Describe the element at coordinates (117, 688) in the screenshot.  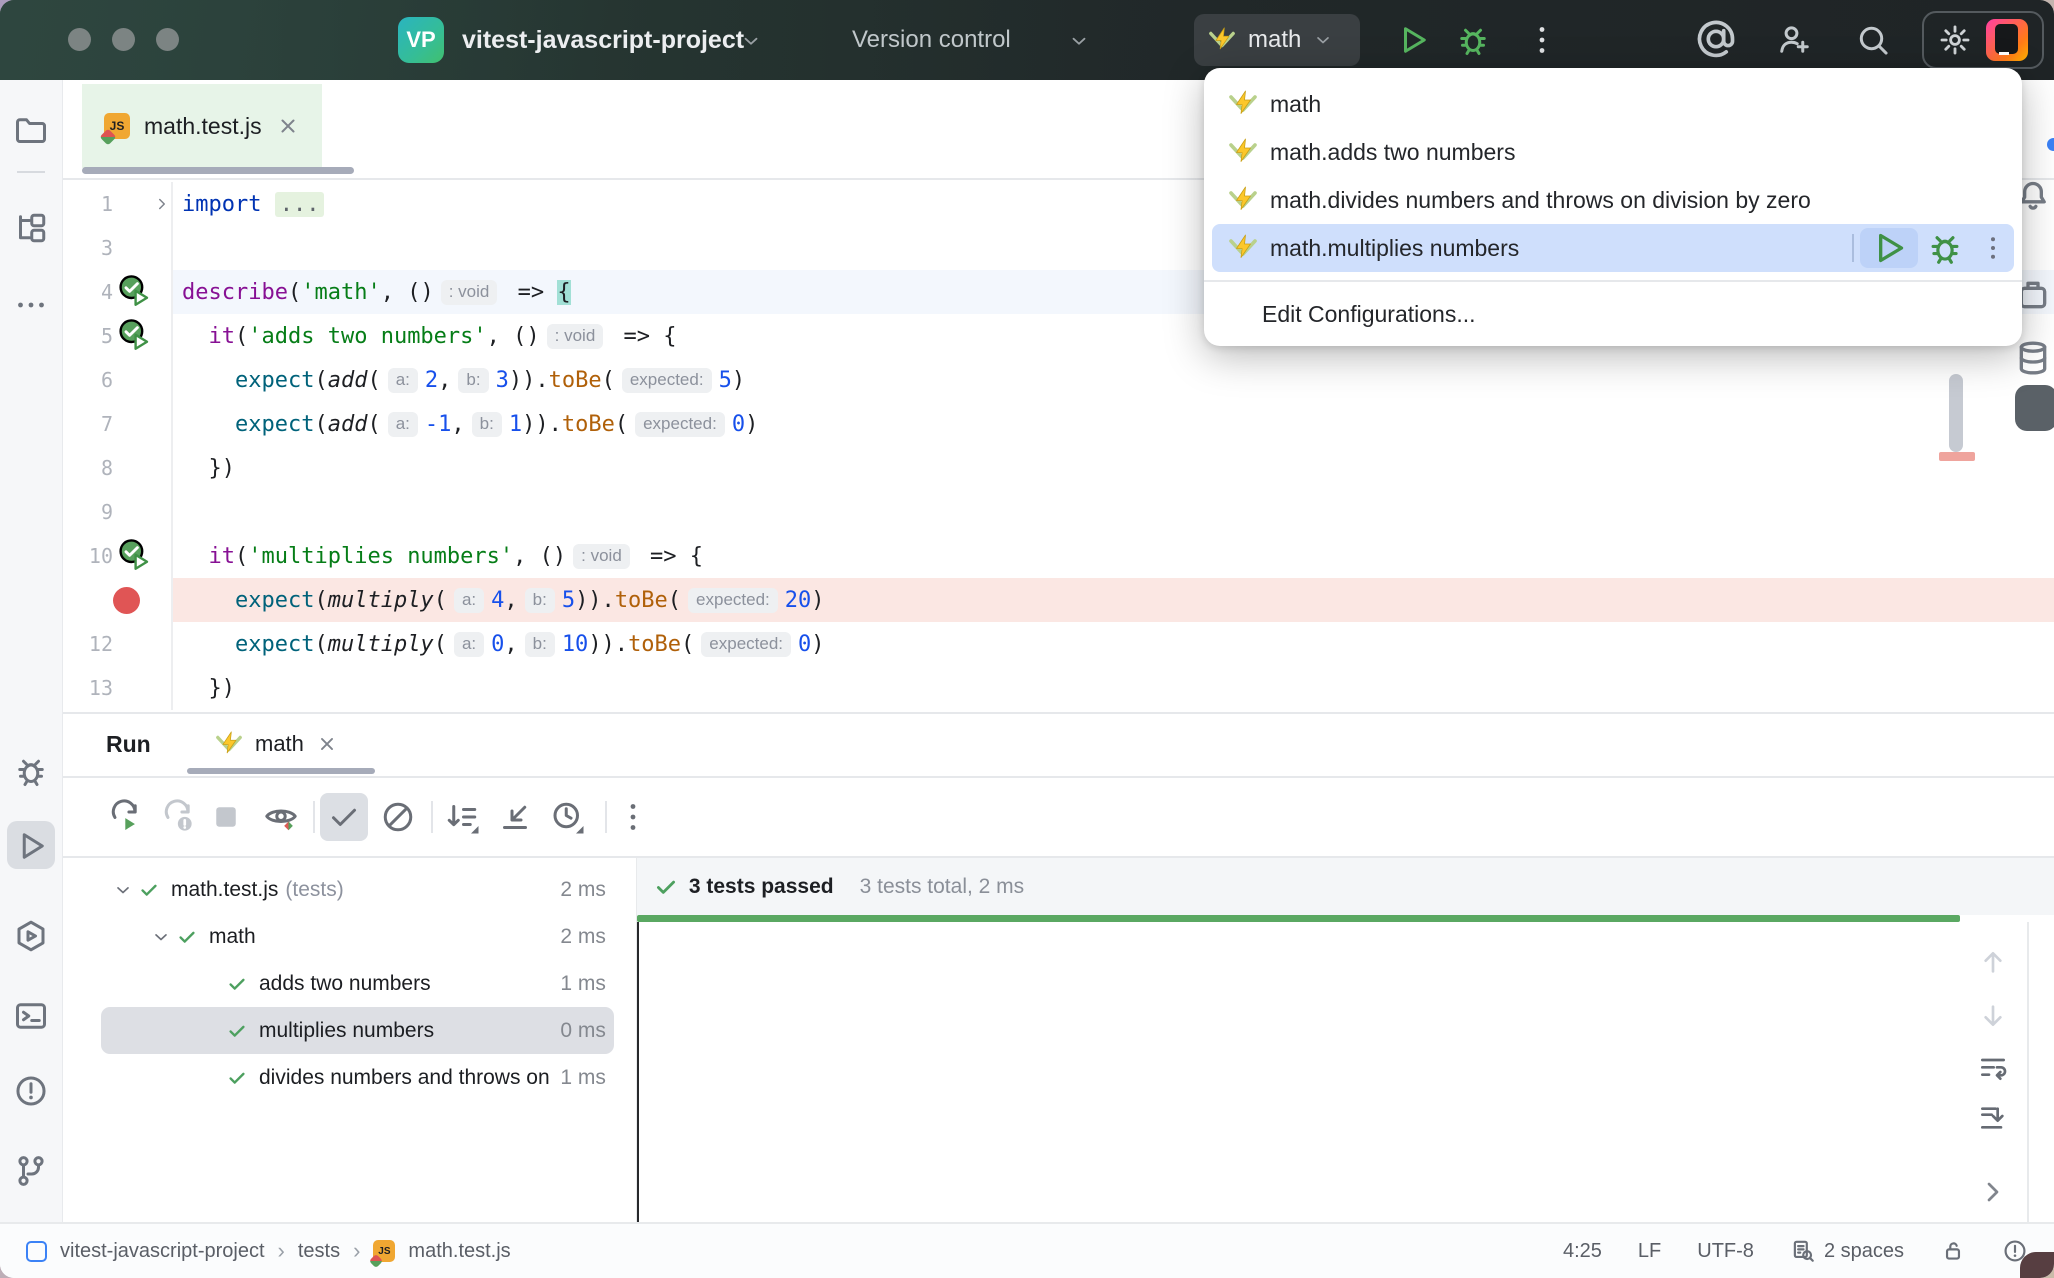
I see `gutter: 13` at that location.